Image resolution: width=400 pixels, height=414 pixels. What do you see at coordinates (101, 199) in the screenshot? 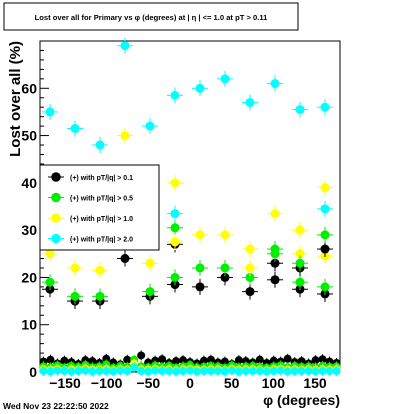
I see `legend-label: (+) with pT/|q| > 0.5` at bounding box center [101, 199].